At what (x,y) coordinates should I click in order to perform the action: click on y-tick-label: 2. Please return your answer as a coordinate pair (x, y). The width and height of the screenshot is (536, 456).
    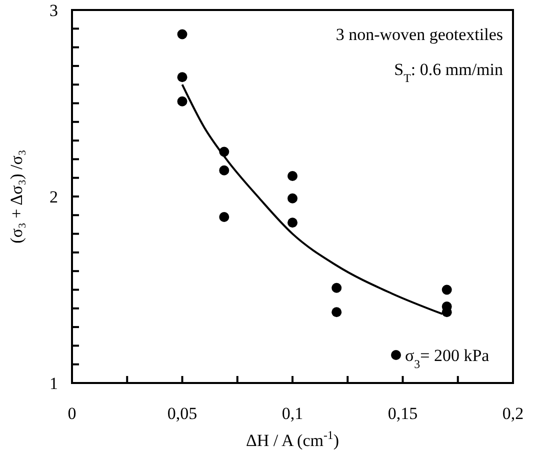
    Looking at the image, I should click on (54, 196).